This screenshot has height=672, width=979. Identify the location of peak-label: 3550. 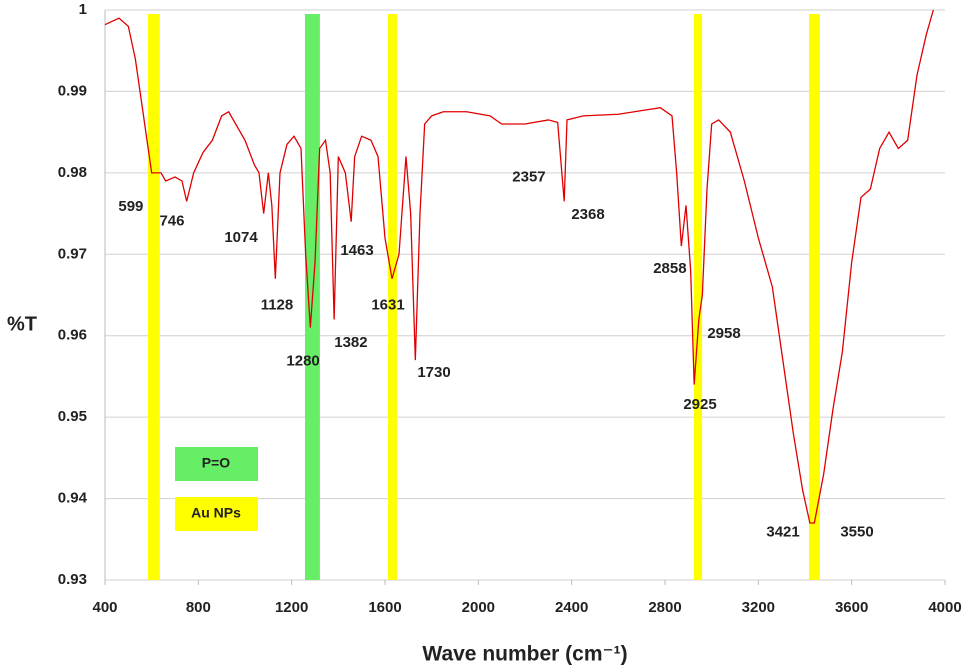
(856, 532).